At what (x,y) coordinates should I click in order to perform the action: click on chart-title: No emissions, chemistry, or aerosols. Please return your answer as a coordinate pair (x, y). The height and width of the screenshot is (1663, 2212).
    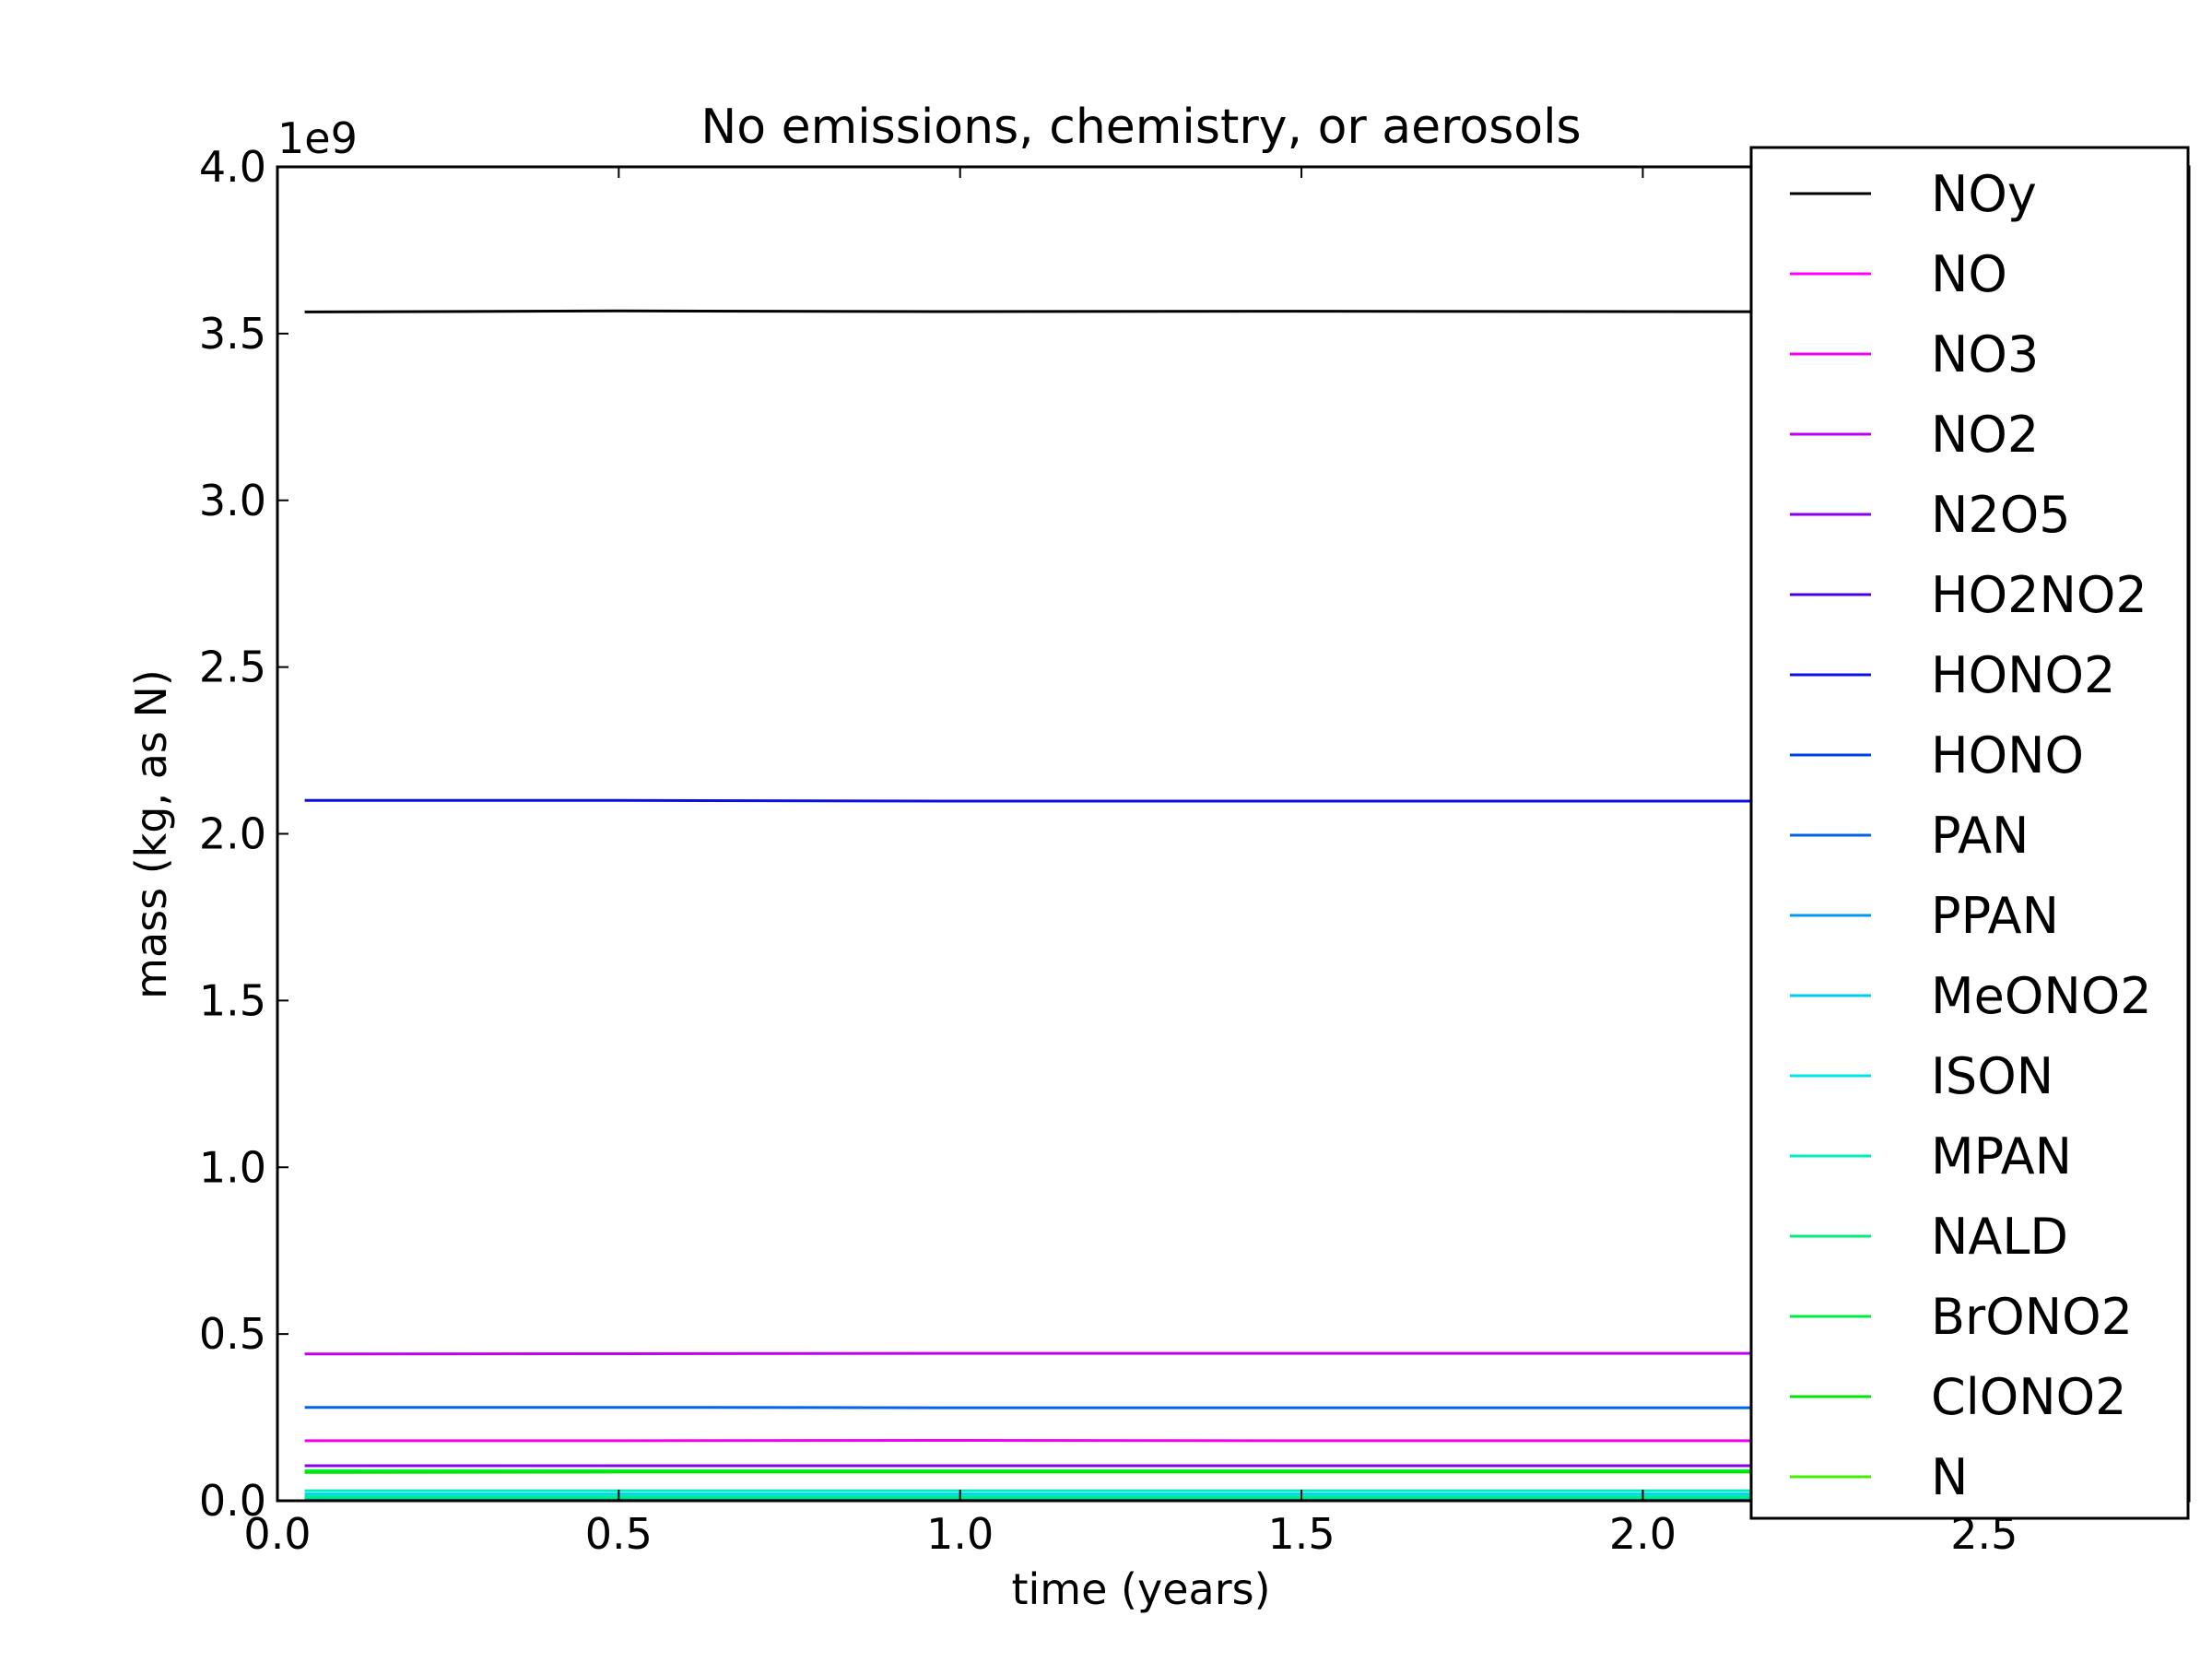
    Looking at the image, I should click on (1140, 128).